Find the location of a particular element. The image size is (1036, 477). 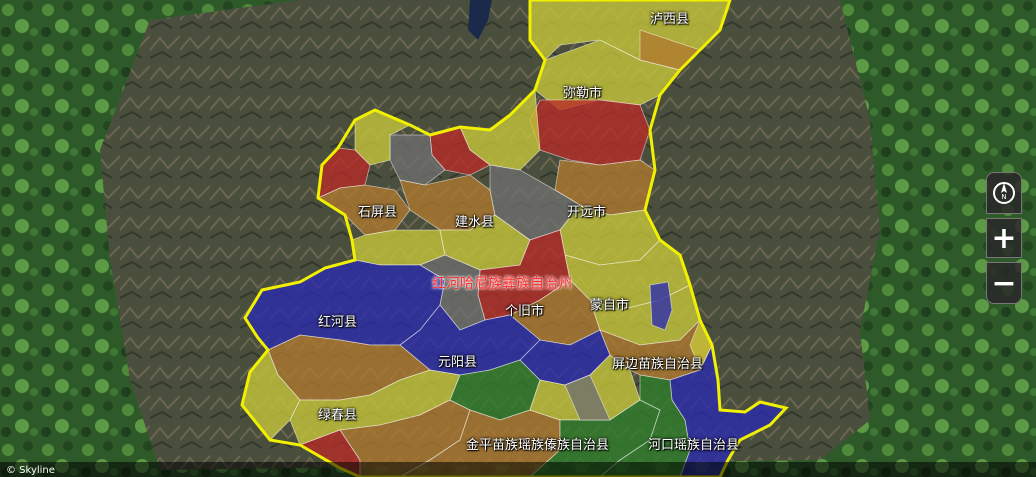

bottom-bar is located at coordinates (518, 469).